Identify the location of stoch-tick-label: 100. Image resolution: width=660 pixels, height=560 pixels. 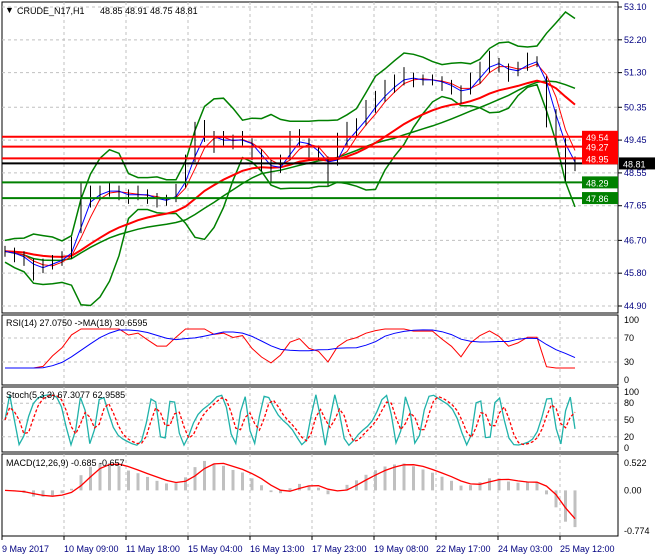
(631, 392).